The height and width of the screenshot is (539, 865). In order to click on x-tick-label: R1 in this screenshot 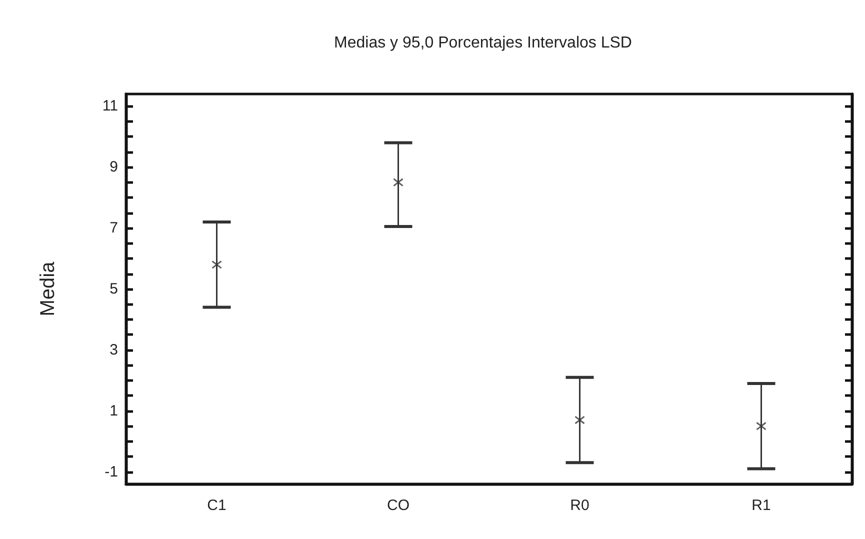, I will do `click(761, 505)`.